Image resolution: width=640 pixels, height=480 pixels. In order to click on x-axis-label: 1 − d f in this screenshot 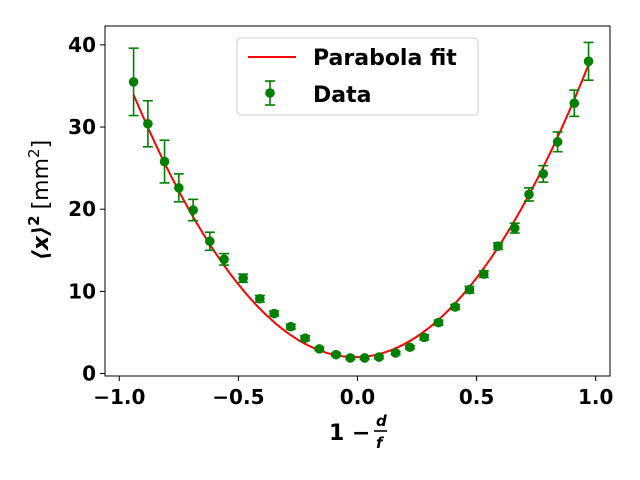, I will do `click(358, 432)`.